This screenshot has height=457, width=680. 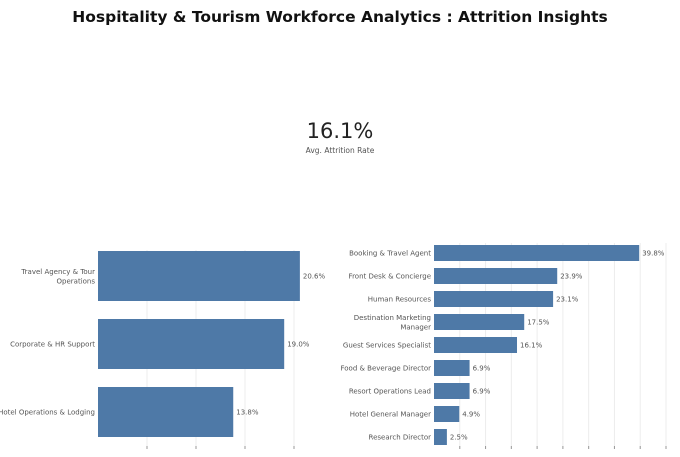 I want to click on role-category-label-line: Front Desk & Concierge, so click(x=390, y=277).